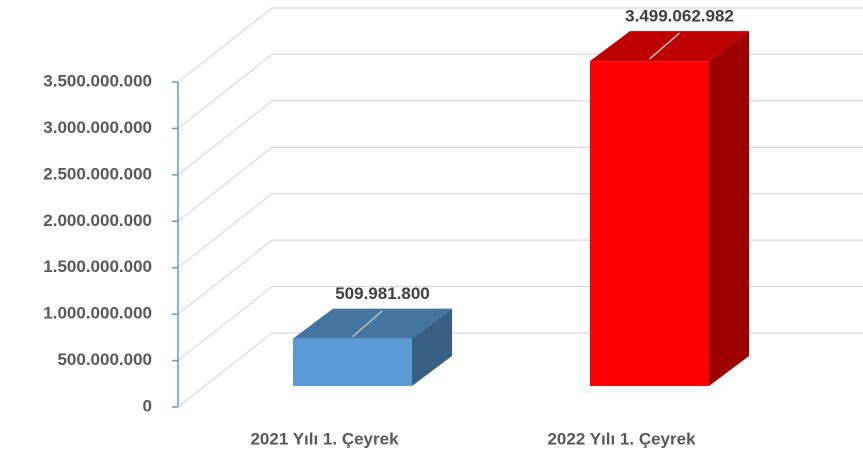  I want to click on y-tick-label: 3.000.000.000, so click(97, 127).